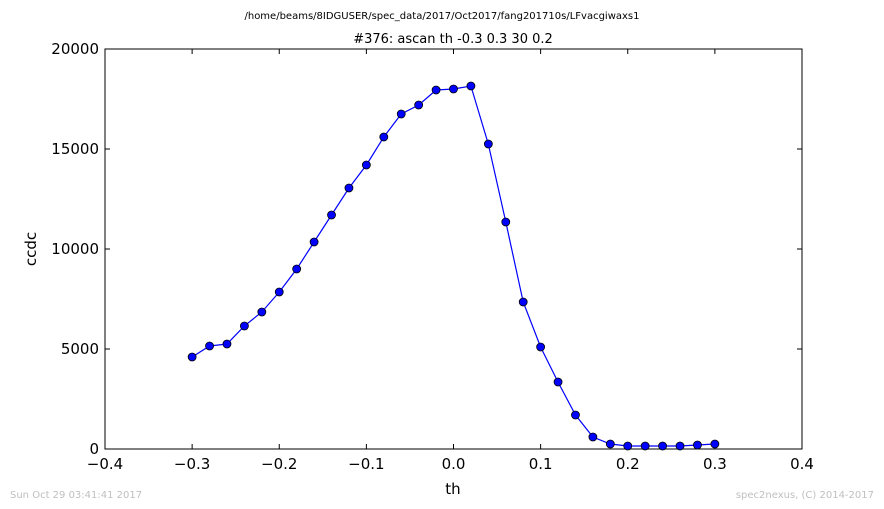 This screenshot has height=509, width=884. I want to click on y-tick-label: 5000, so click(80, 349).